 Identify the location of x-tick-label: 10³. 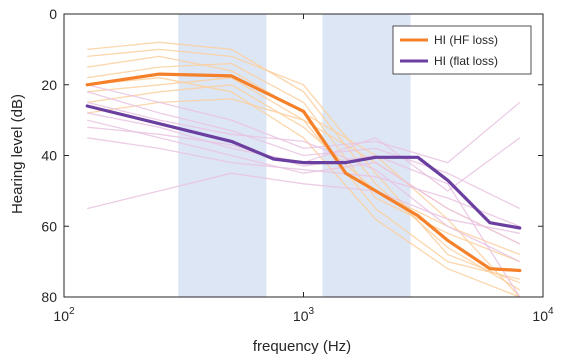
(304, 315).